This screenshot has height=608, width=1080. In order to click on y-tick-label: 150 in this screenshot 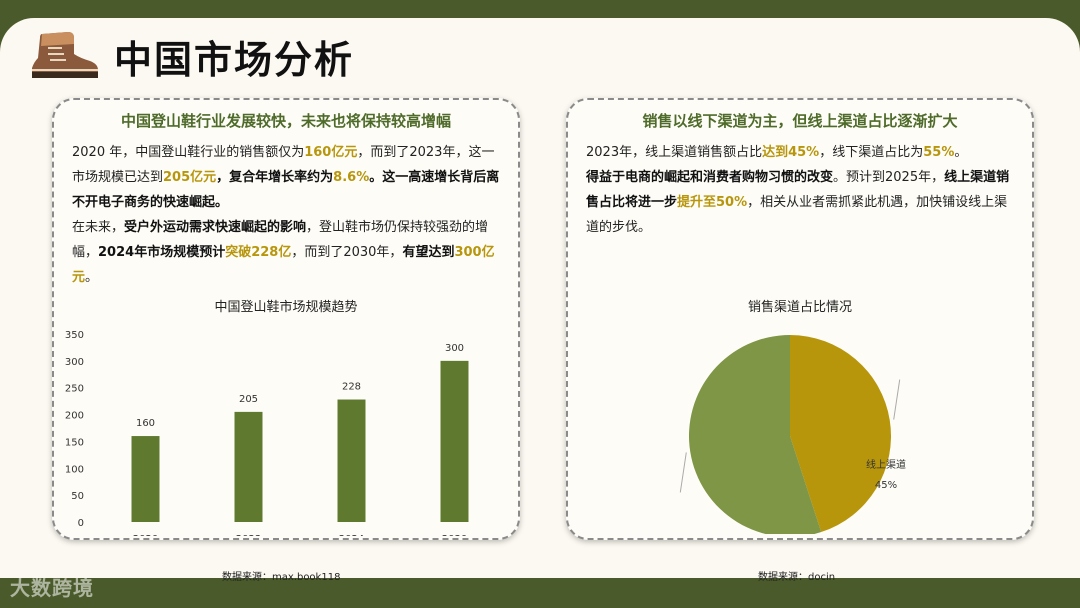, I will do `click(74, 442)`.